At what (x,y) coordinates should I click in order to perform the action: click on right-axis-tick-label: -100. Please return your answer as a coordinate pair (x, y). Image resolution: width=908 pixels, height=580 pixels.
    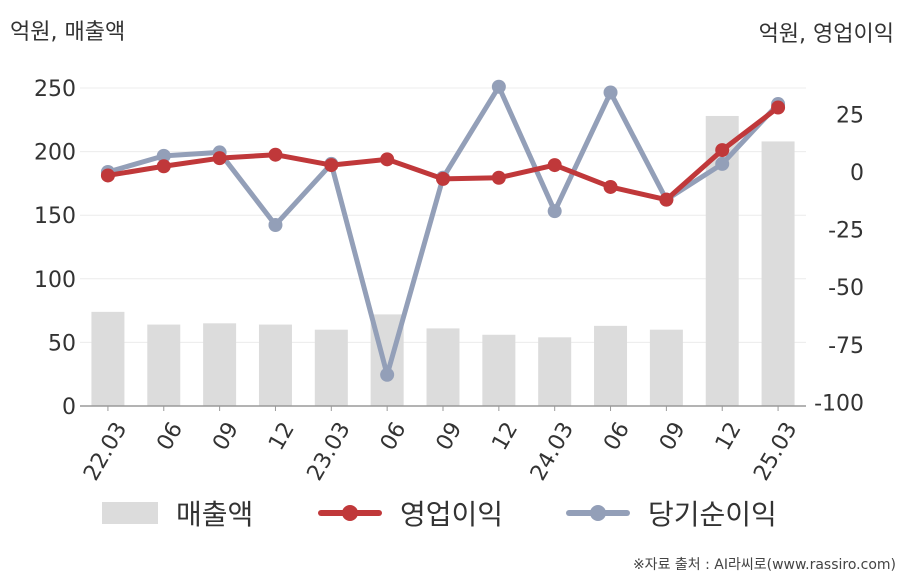
    Looking at the image, I should click on (839, 403).